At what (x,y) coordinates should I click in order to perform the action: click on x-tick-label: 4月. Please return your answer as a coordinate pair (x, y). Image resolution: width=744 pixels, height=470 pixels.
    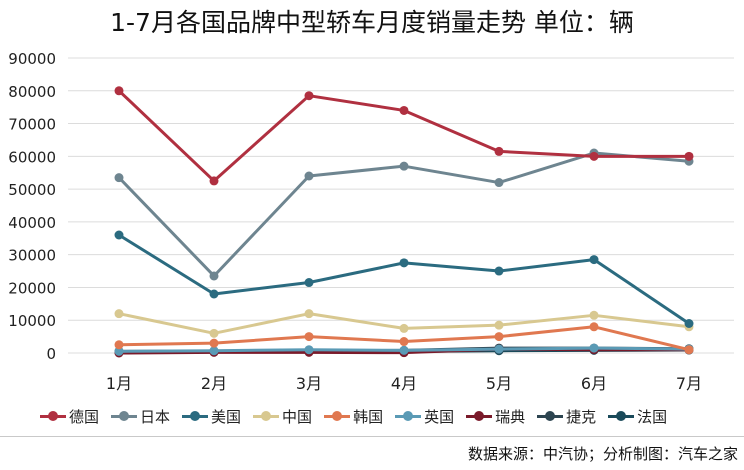
    Looking at the image, I should click on (404, 383).